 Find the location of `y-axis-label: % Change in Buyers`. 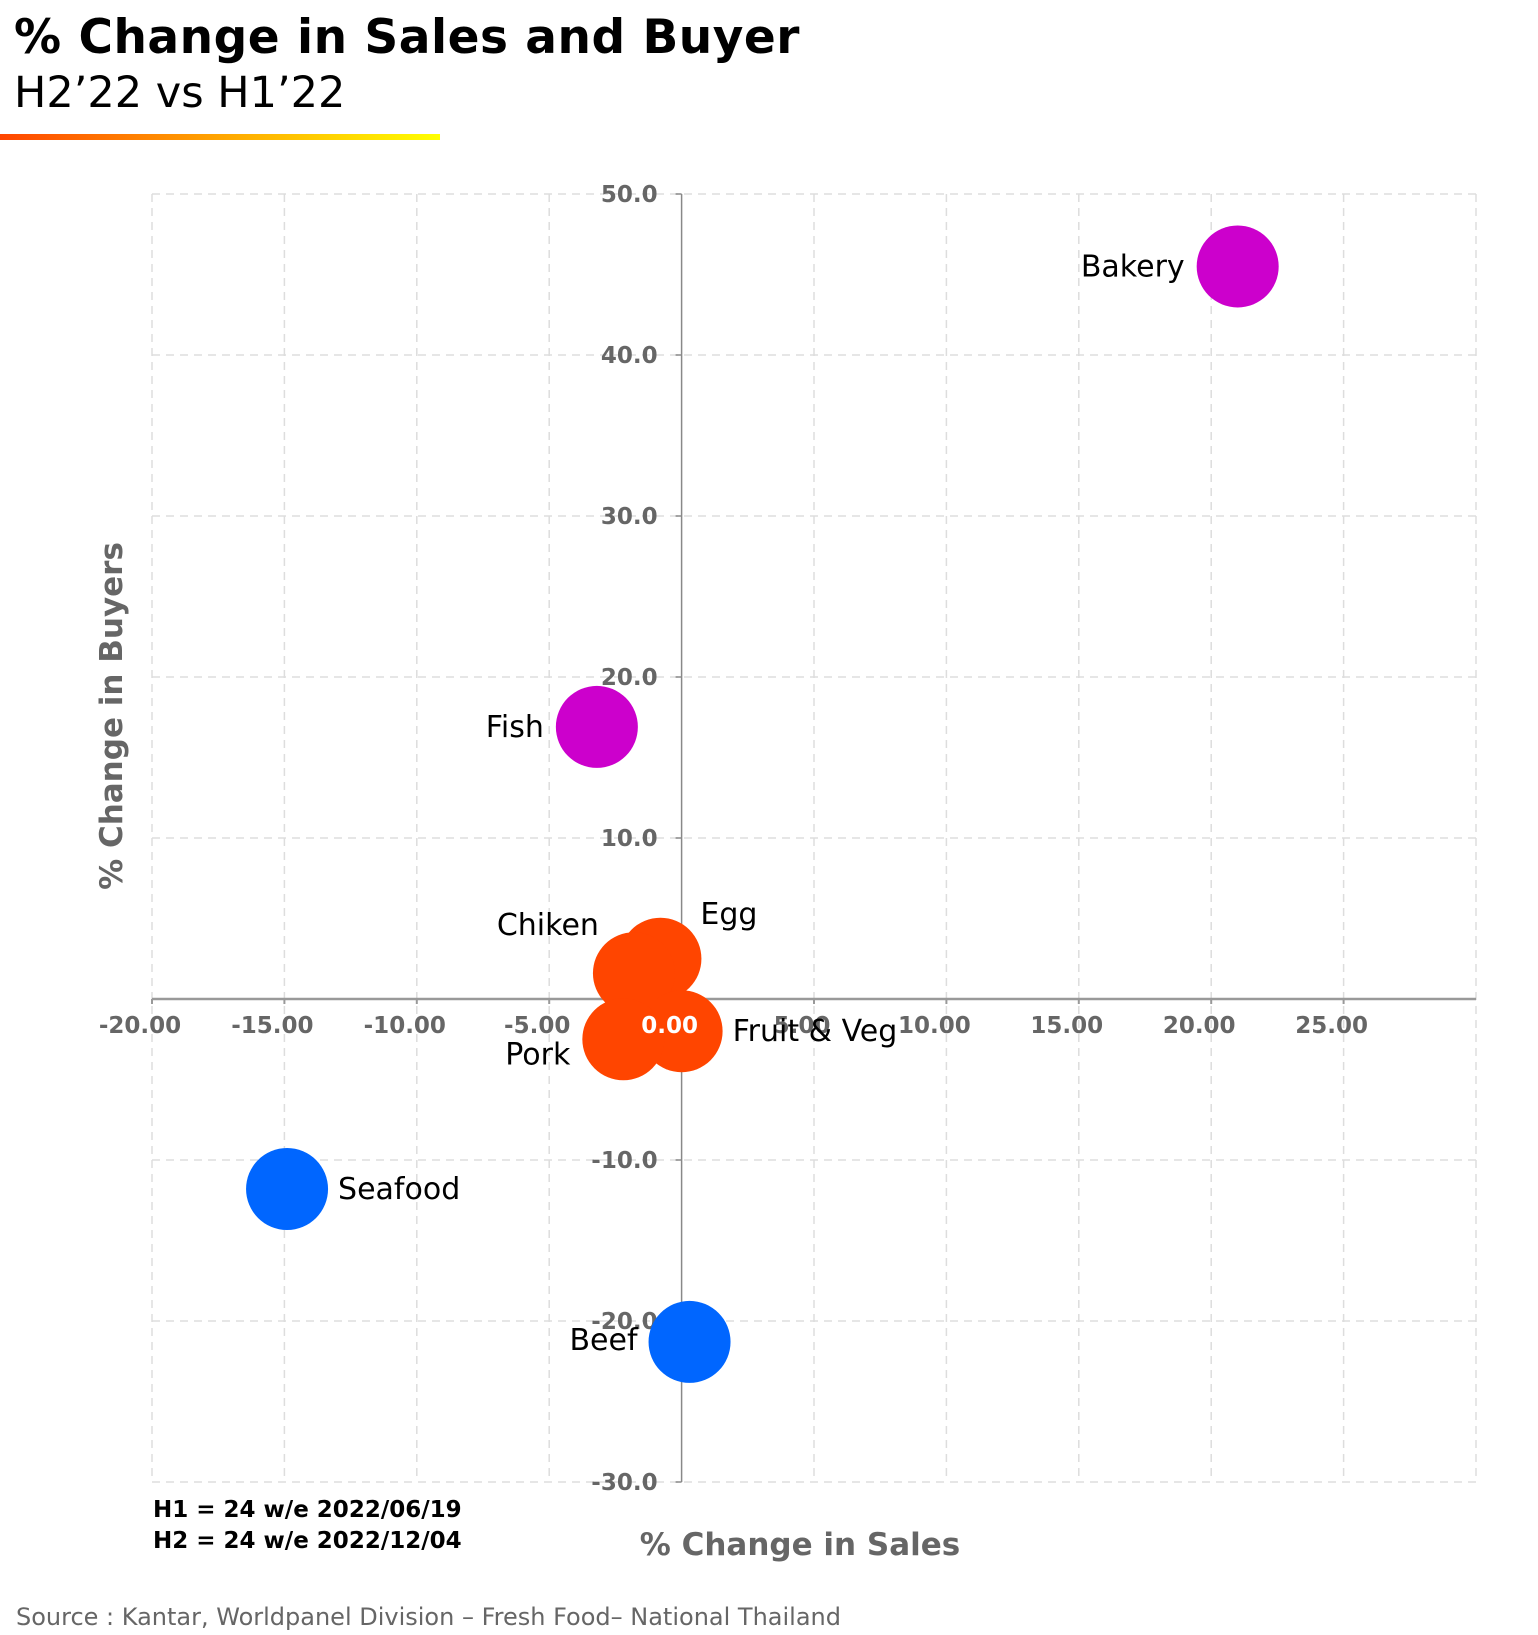

y-axis-label: % Change in Buyers is located at coordinates (112, 716).